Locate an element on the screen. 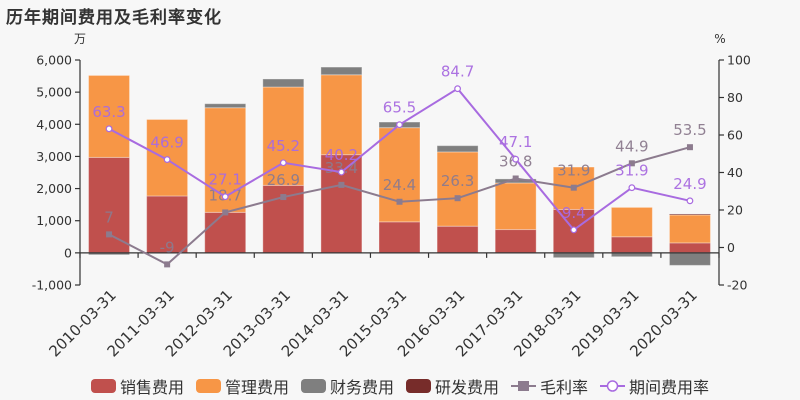 This screenshot has width=800, height=400. expense-rate-value-label: 9.4 is located at coordinates (574, 213).